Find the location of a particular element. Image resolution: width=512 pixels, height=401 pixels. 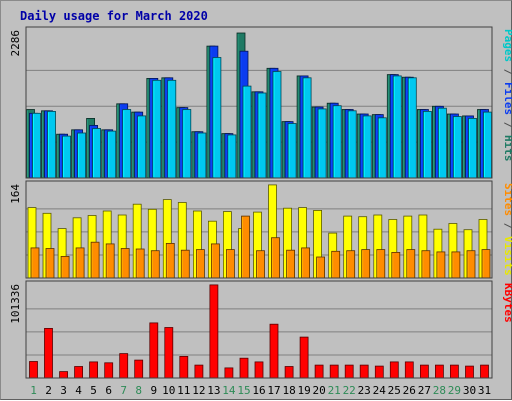

x-tick-label-day-8: 8 is located at coordinates (138, 390).